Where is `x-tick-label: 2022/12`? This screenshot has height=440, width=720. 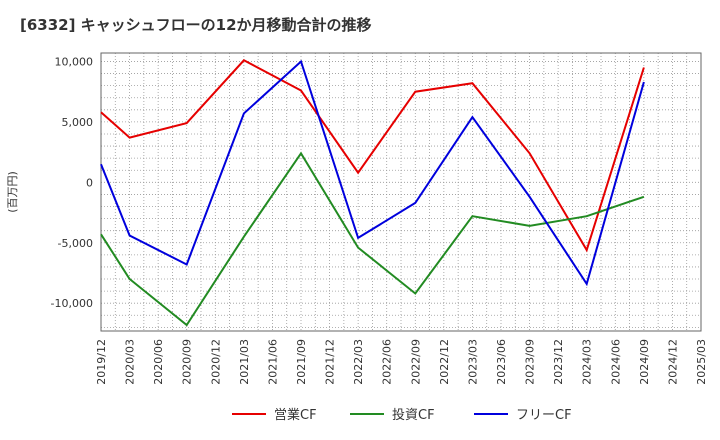 x-tick-label: 2022/12 is located at coordinates (444, 362).